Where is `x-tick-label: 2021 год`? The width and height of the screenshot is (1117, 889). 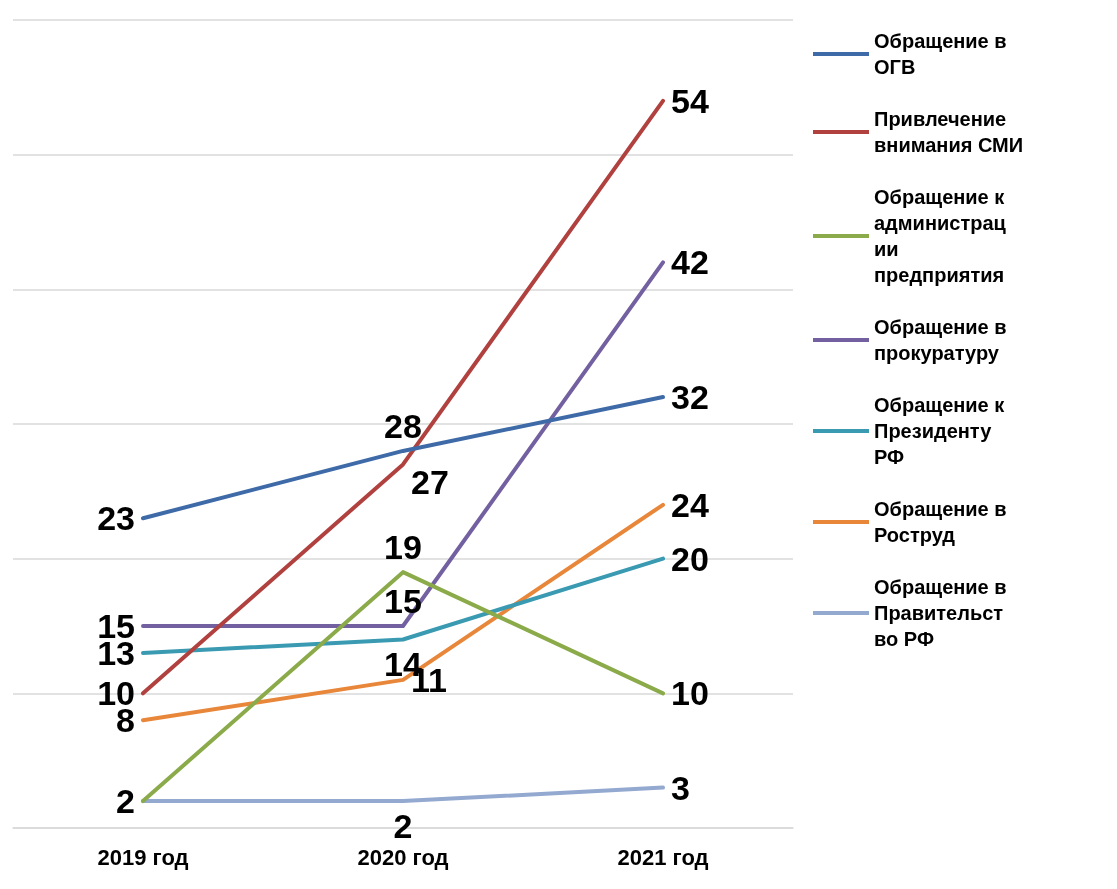 x-tick-label: 2021 год is located at coordinates (663, 857).